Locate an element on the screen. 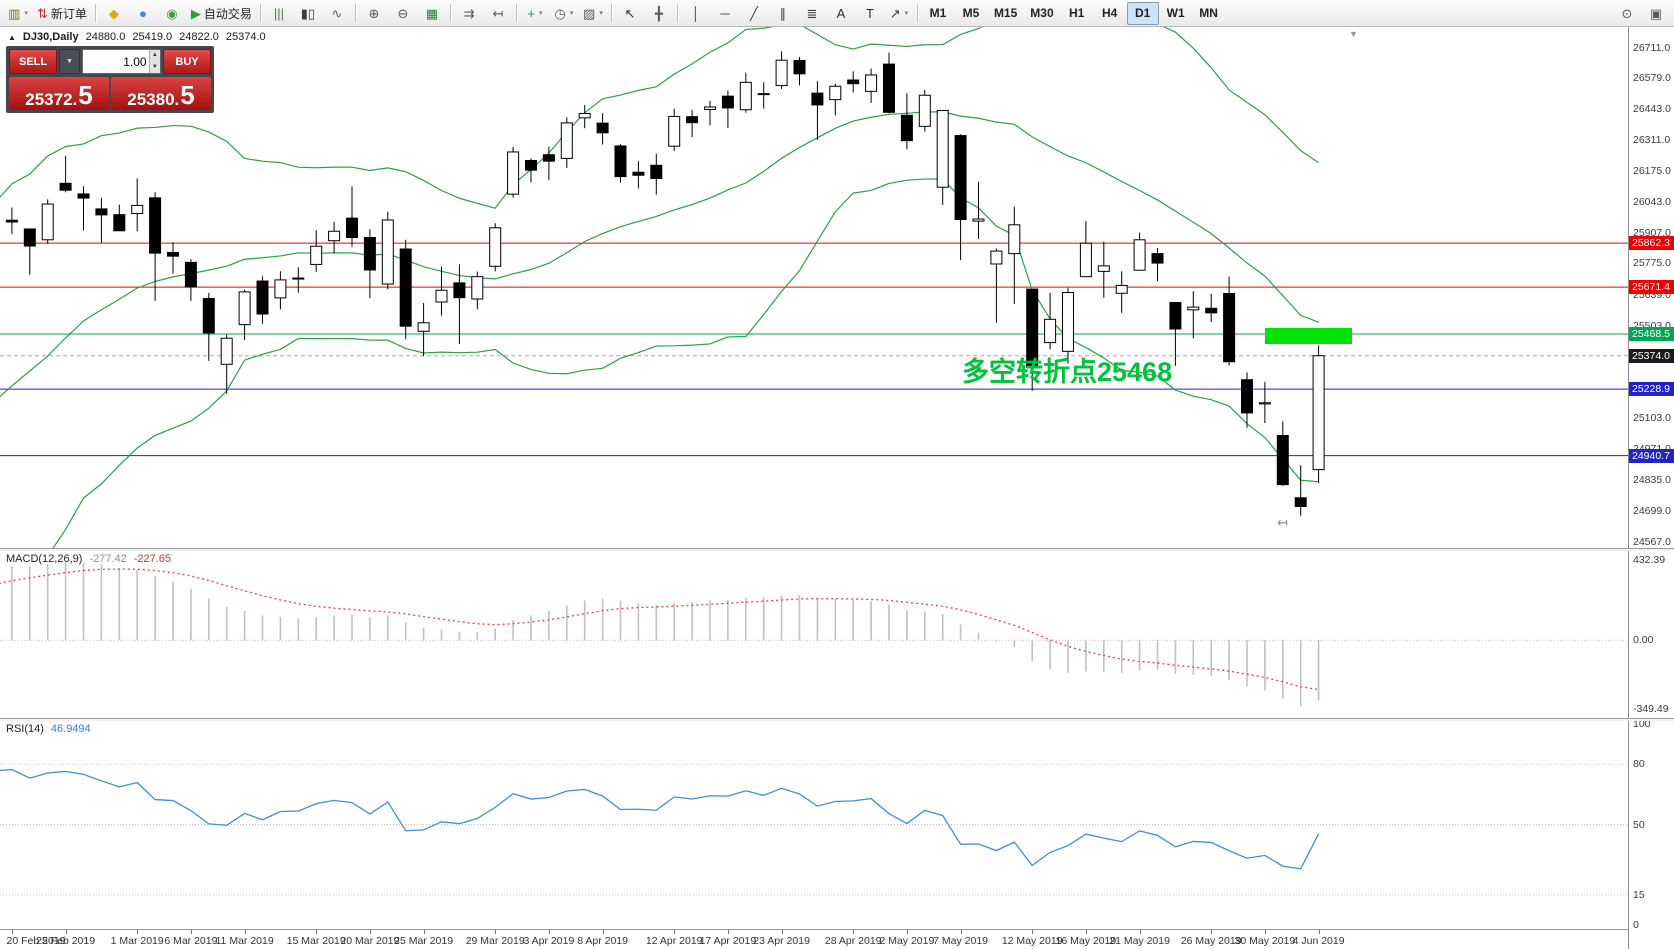 This screenshot has width=1674, height=949. volume-spinner: ▲ ▼ is located at coordinates (154, 61).